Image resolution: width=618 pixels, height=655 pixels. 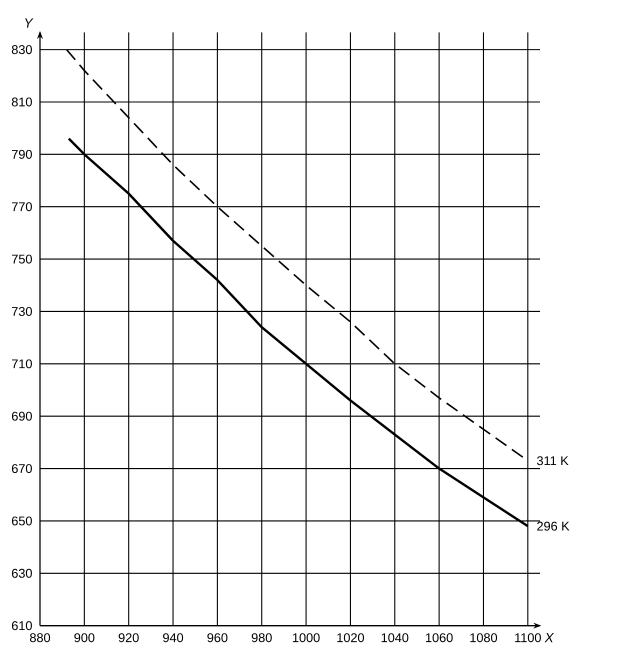 What do you see at coordinates (22, 259) in the screenshot?
I see `y-tick-label: 750` at bounding box center [22, 259].